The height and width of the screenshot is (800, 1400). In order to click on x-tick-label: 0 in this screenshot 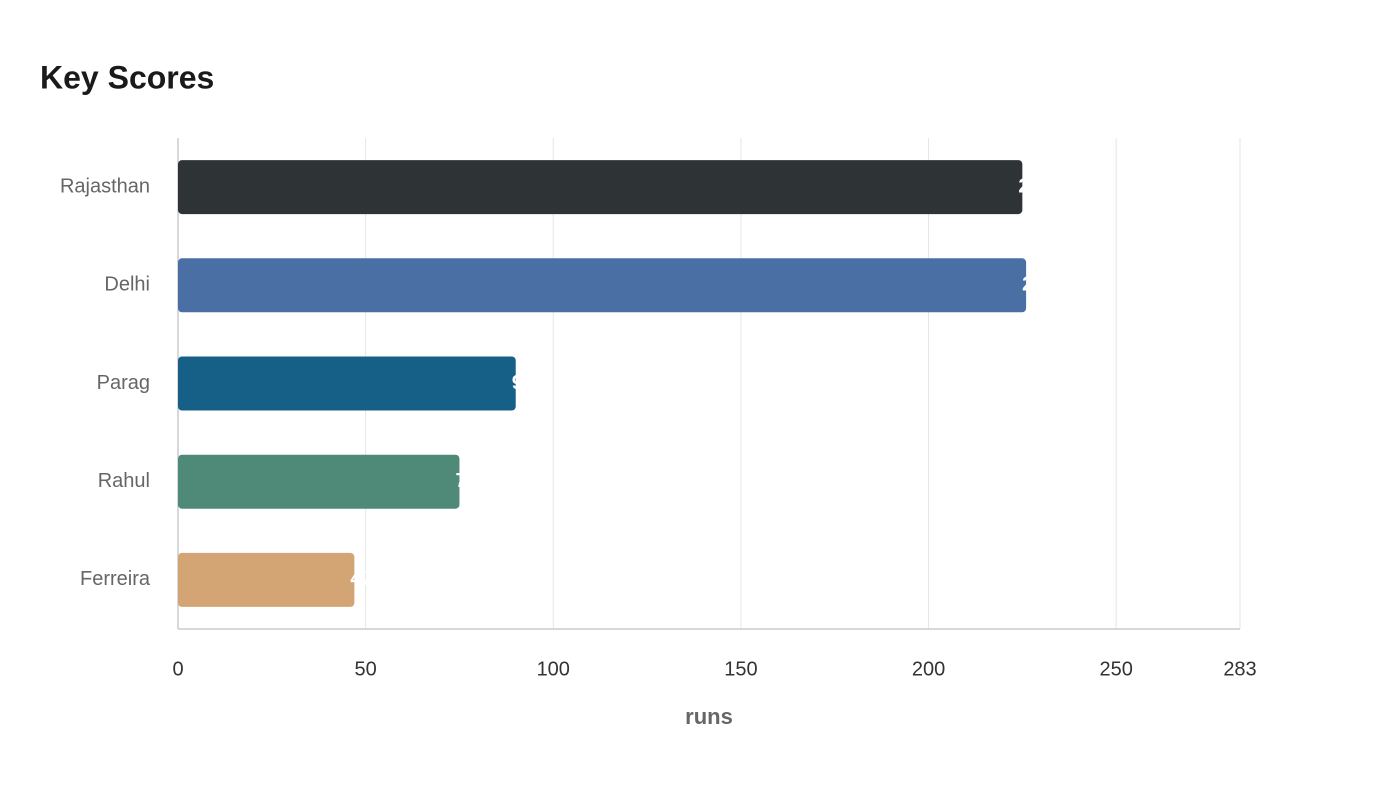, I will do `click(177, 669)`.